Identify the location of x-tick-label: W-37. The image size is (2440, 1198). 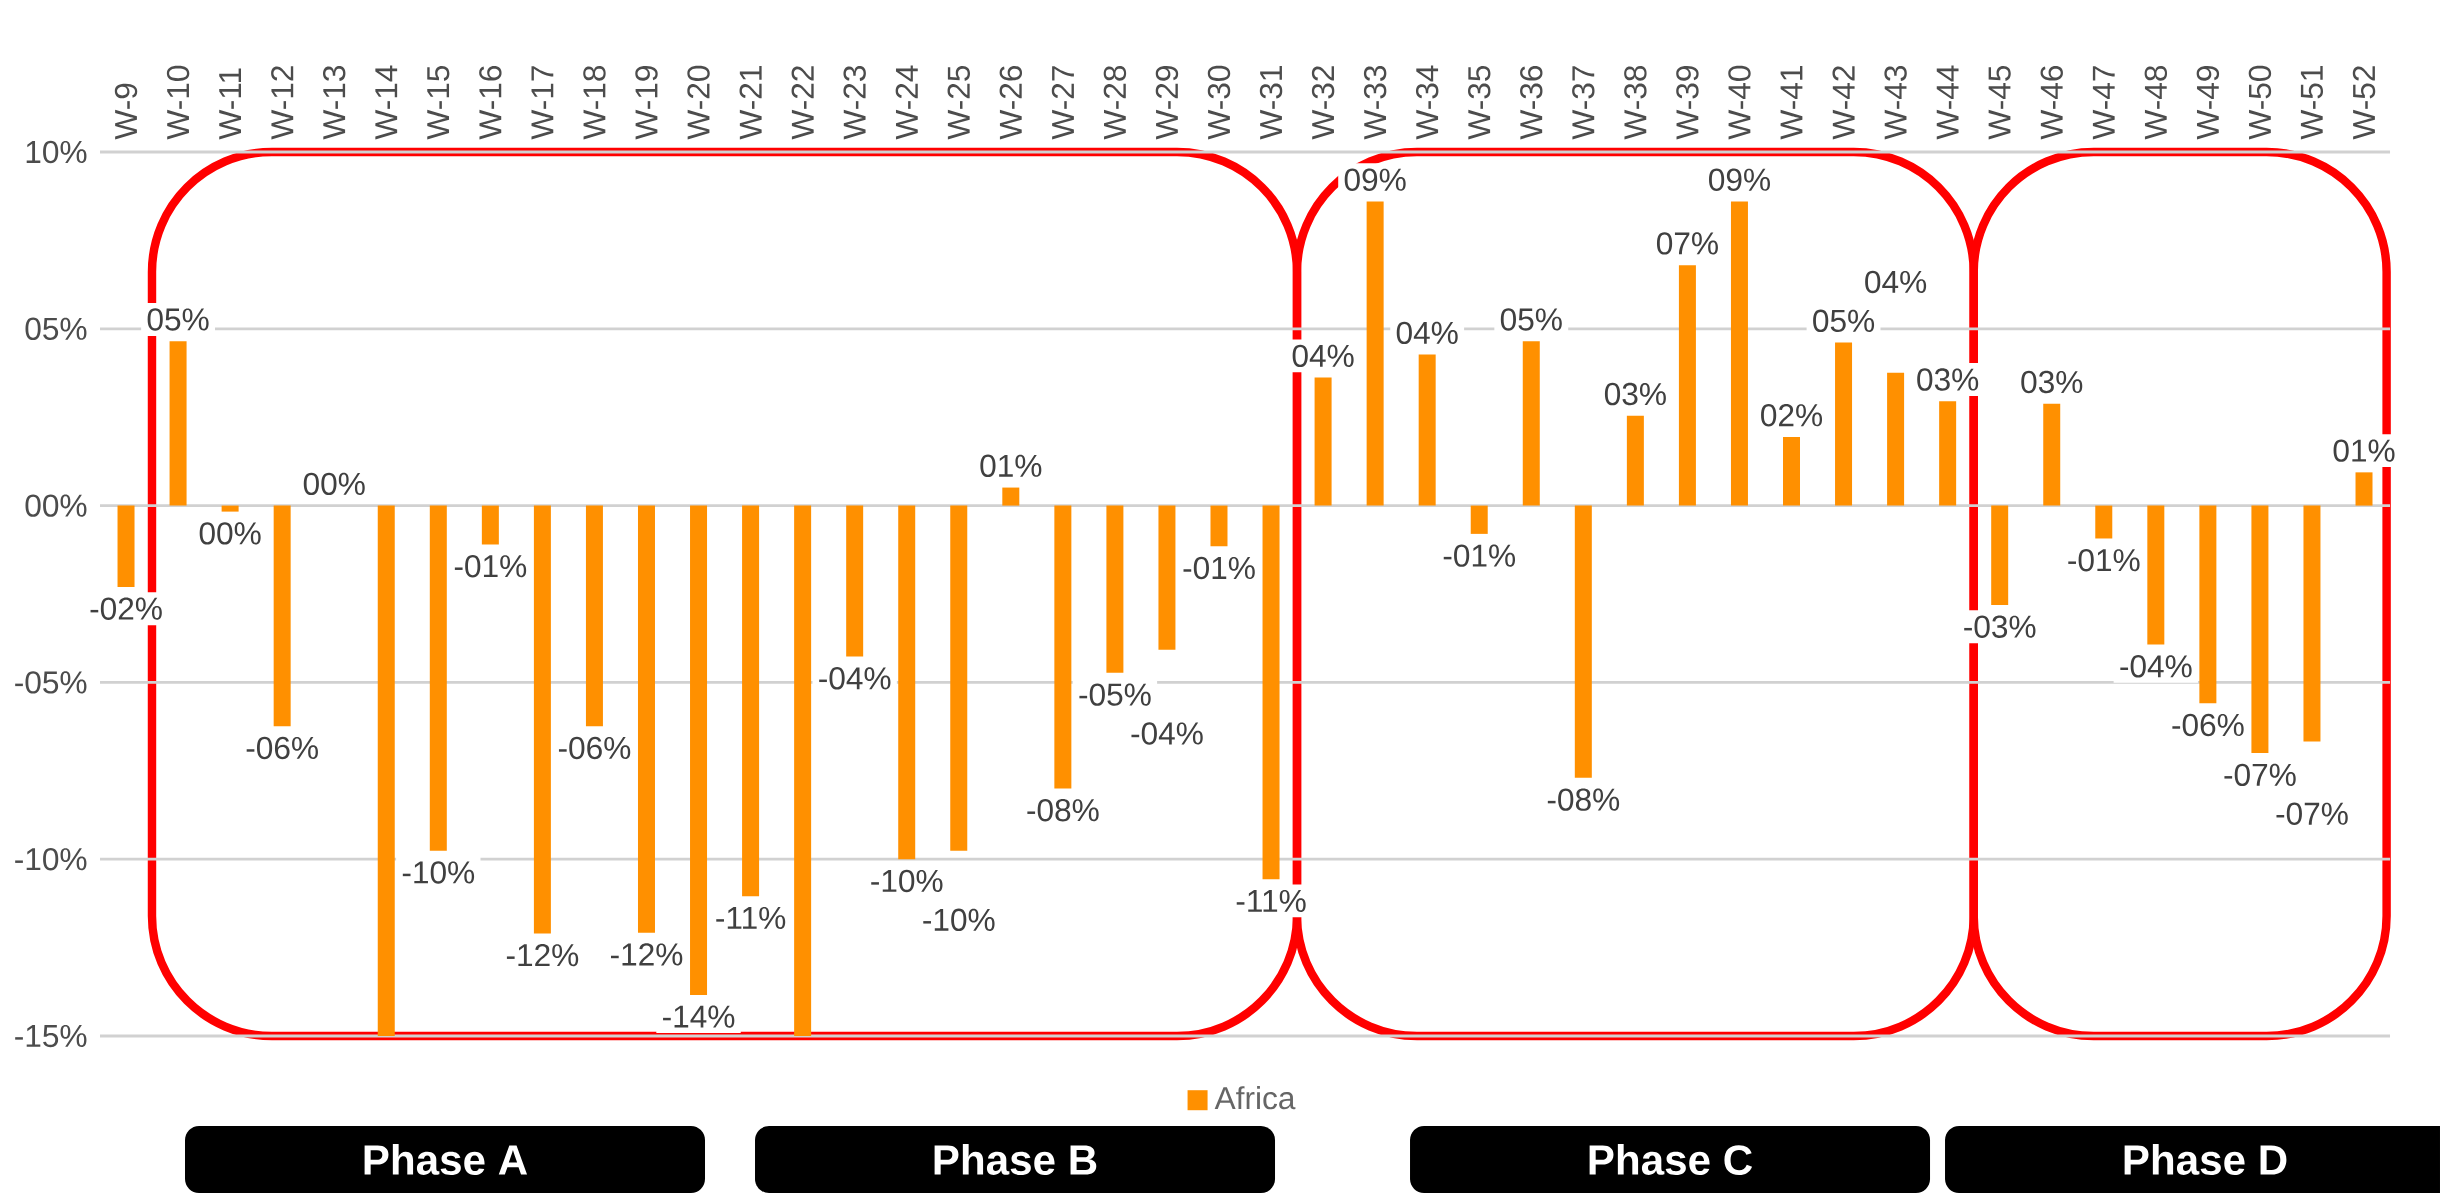
(1583, 103).